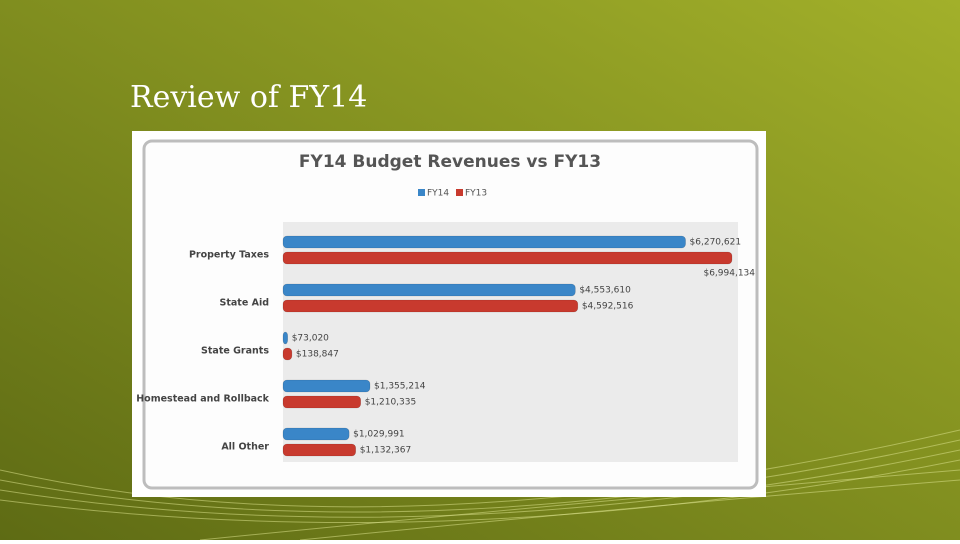 Image resolution: width=960 pixels, height=544 pixels. Describe the element at coordinates (235, 351) in the screenshot. I see `y-tick-label: State Grants` at that location.